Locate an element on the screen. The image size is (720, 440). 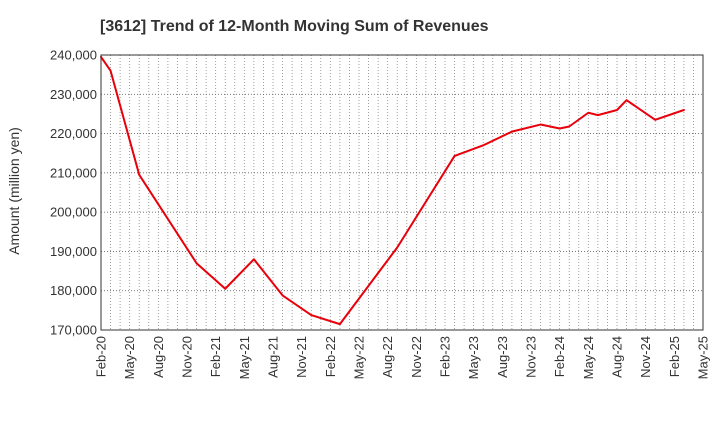
x-tick-label: Feb-25 is located at coordinates (674, 356).